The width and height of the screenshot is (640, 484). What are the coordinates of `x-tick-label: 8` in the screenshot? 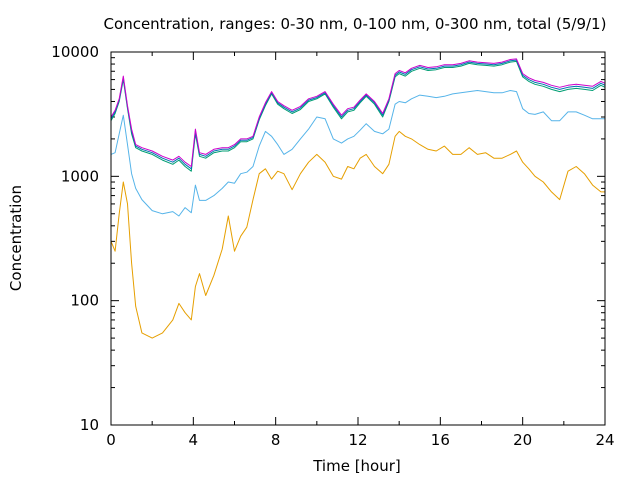 It's located at (276, 440).